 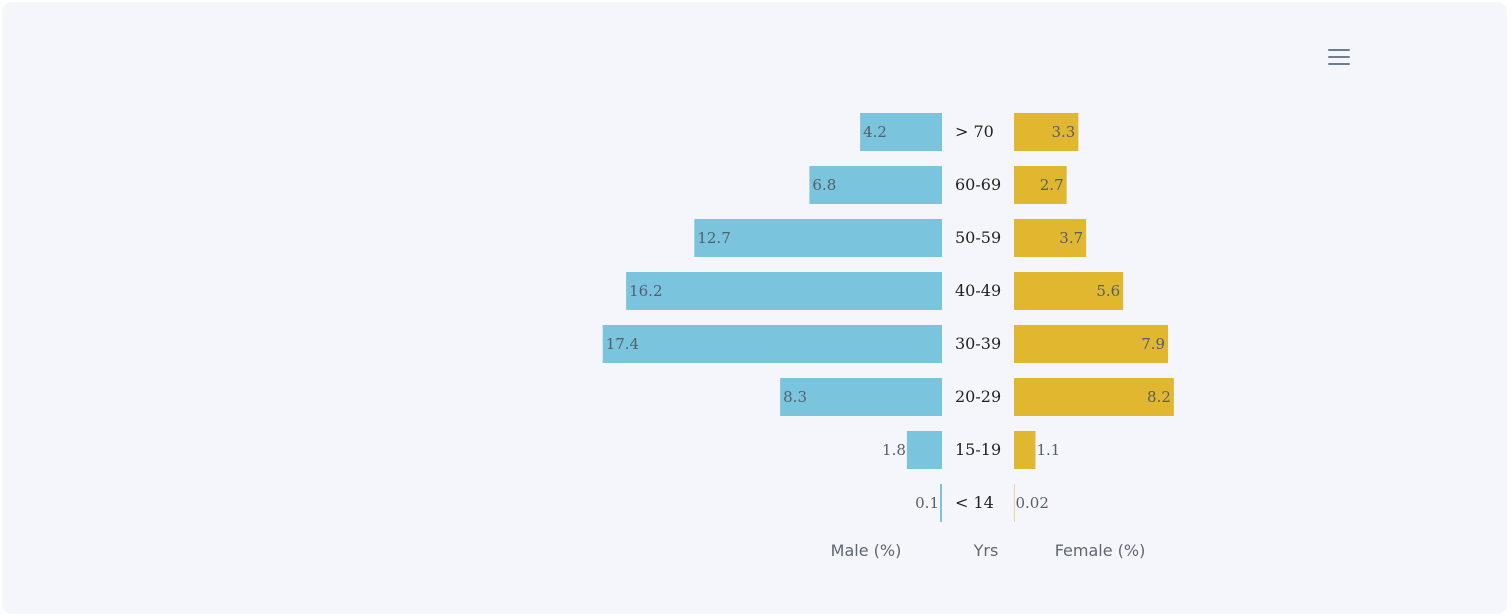 What do you see at coordinates (1048, 450) in the screenshot?
I see `female-value-label: 1.1` at bounding box center [1048, 450].